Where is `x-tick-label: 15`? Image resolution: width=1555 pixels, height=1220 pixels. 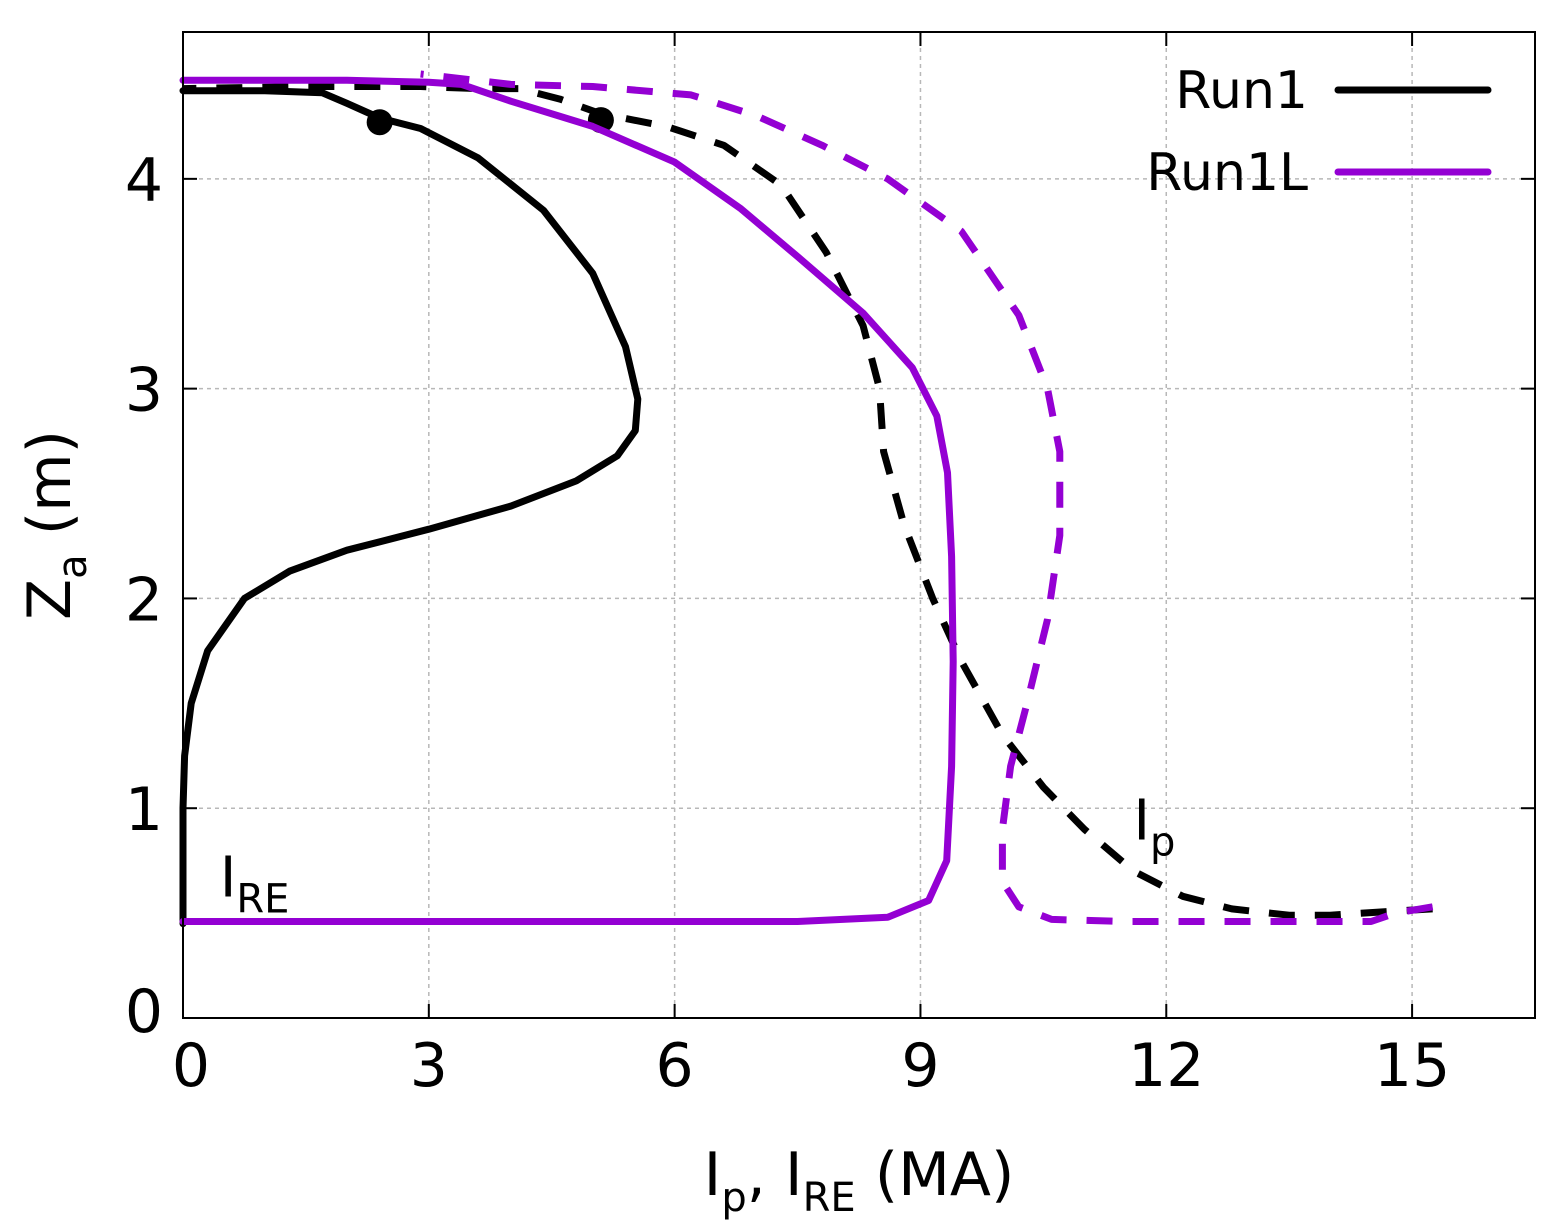
x-tick-label: 15 is located at coordinates (1412, 1066).